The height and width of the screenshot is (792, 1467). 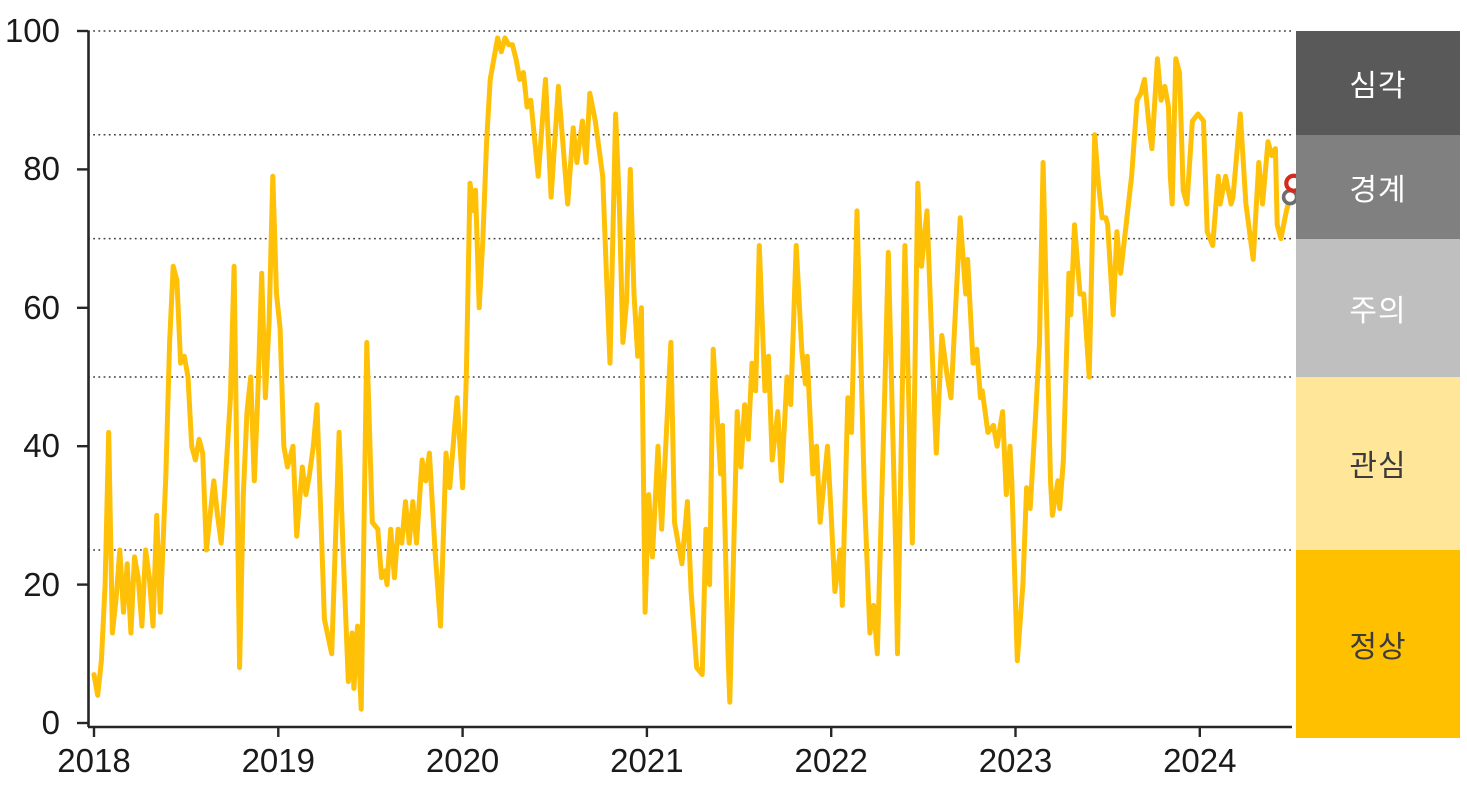 I want to click on x-axis-label-2019: 2019, so click(x=278, y=760).